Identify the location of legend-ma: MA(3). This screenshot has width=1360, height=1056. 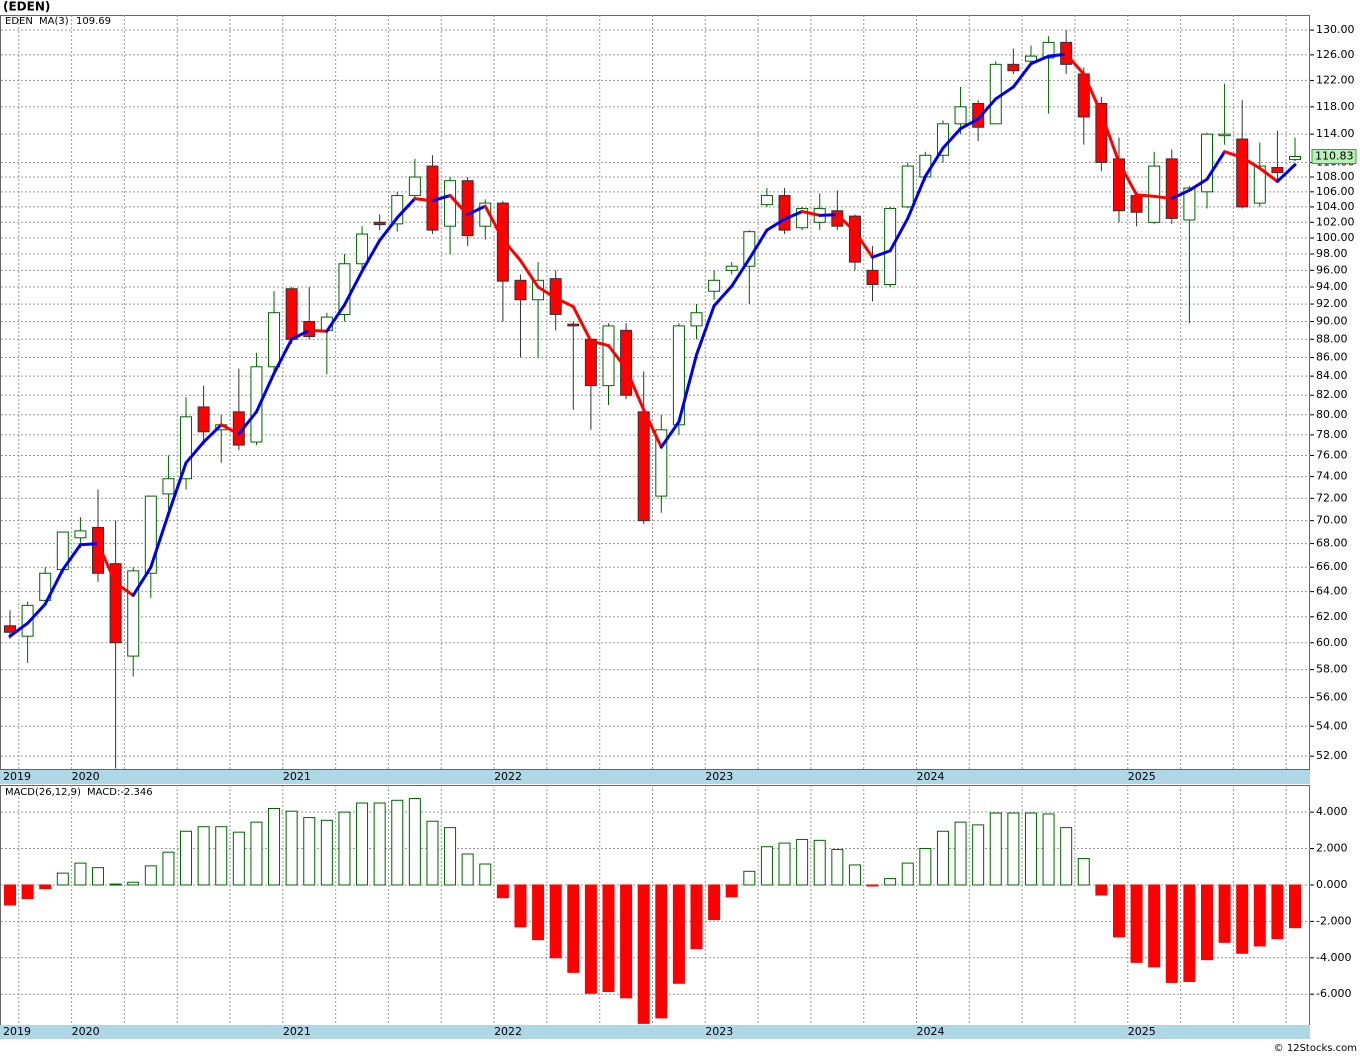
(54, 21).